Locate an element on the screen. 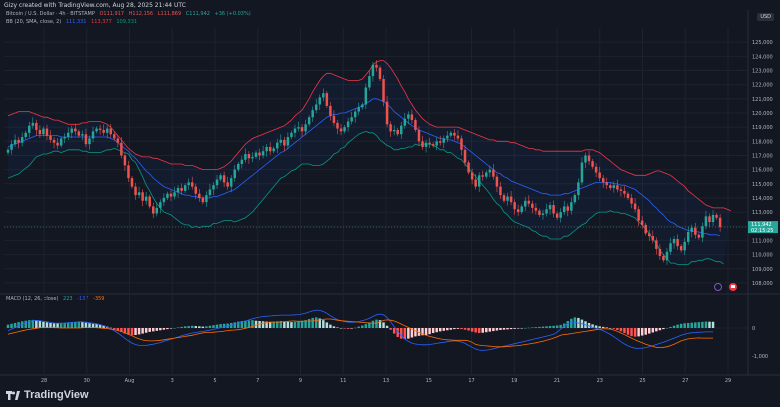  price-tick-label: 111,000 is located at coordinates (762, 241).